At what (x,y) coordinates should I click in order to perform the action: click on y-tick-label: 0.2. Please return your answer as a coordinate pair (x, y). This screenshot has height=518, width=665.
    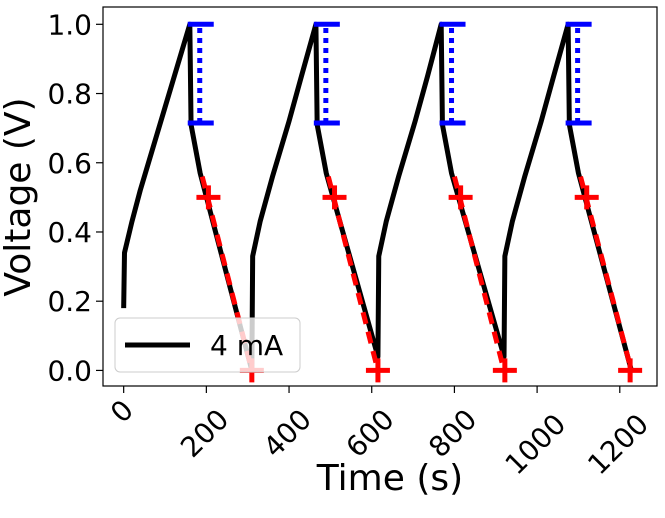
    Looking at the image, I should click on (69, 301).